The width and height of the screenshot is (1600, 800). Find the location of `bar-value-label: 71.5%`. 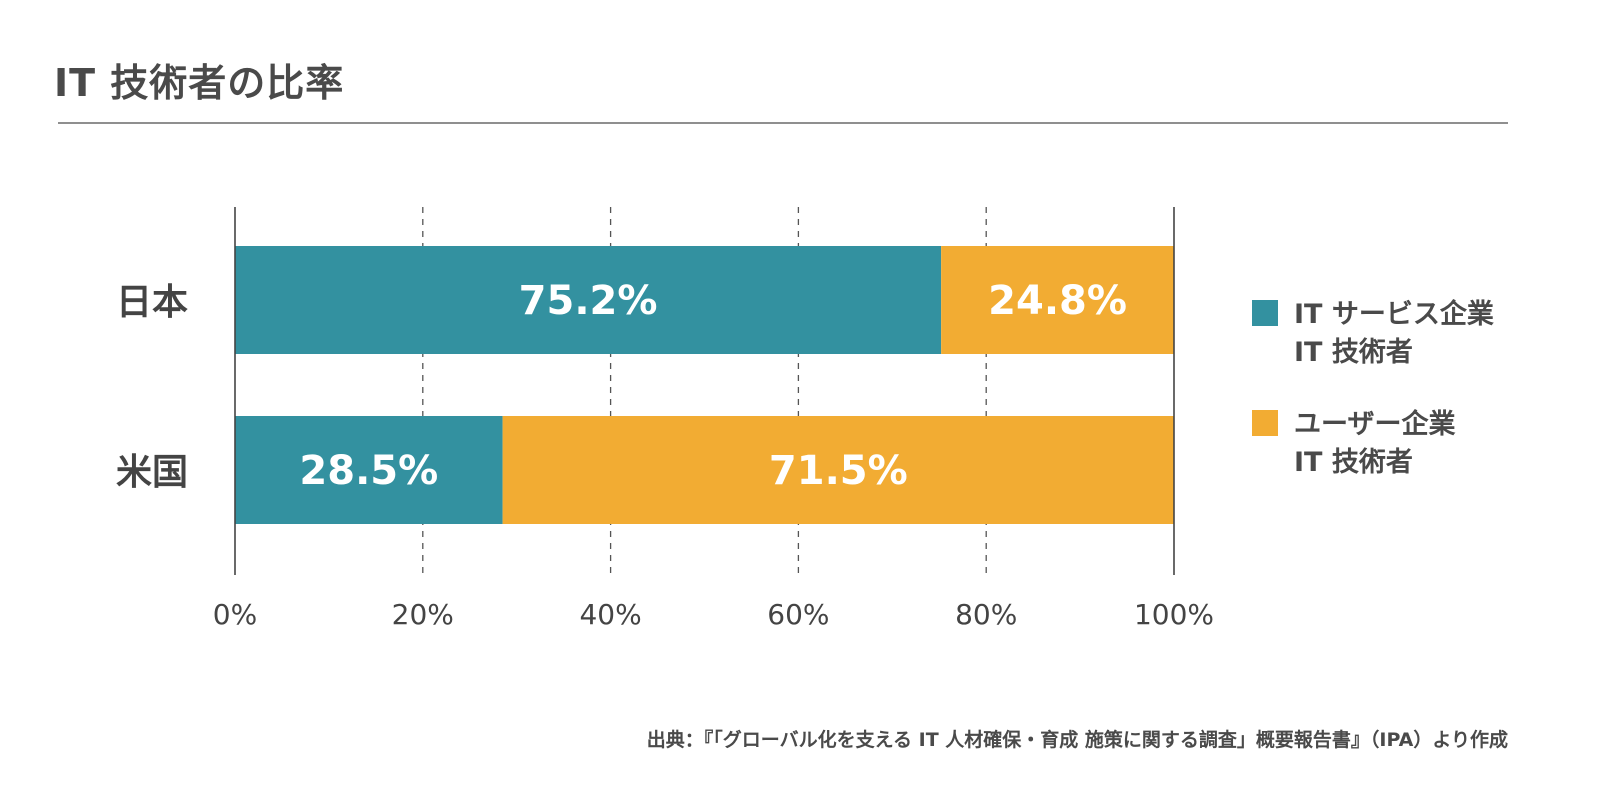

bar-value-label: 71.5% is located at coordinates (838, 471).